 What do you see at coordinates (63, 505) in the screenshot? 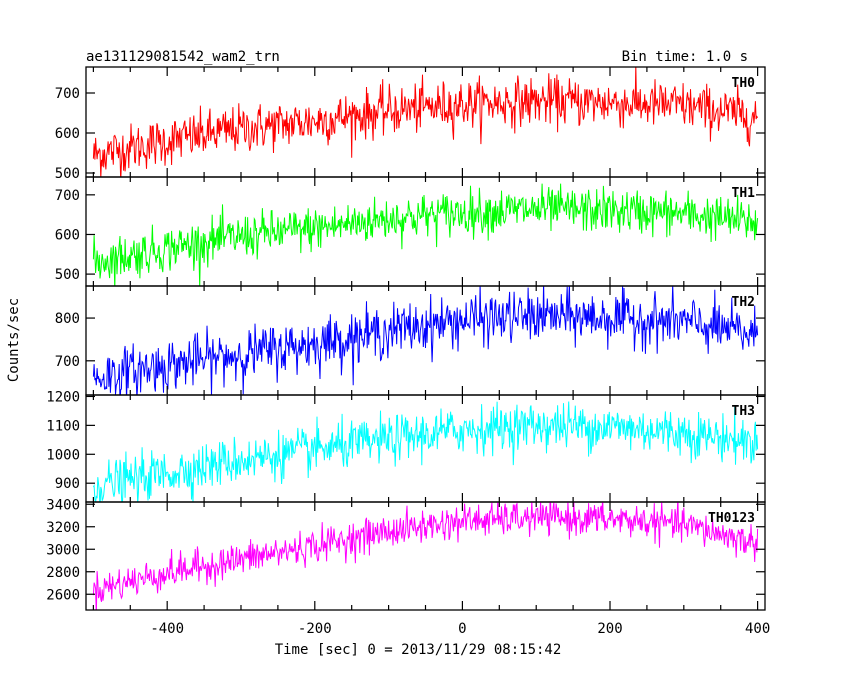
I see `y-tick-label: 3400` at bounding box center [63, 505].